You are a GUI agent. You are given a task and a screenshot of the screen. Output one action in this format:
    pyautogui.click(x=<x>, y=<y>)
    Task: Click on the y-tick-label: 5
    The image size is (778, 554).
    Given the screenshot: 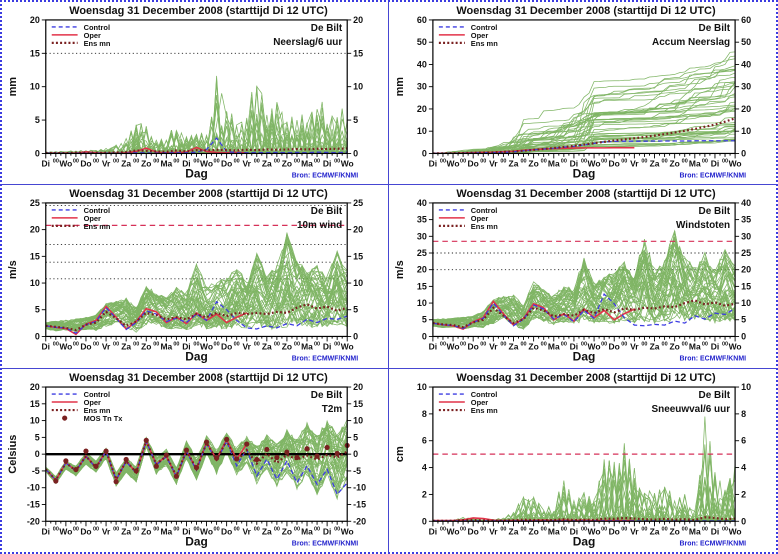 What is the action you would take?
    pyautogui.click(x=37, y=310)
    